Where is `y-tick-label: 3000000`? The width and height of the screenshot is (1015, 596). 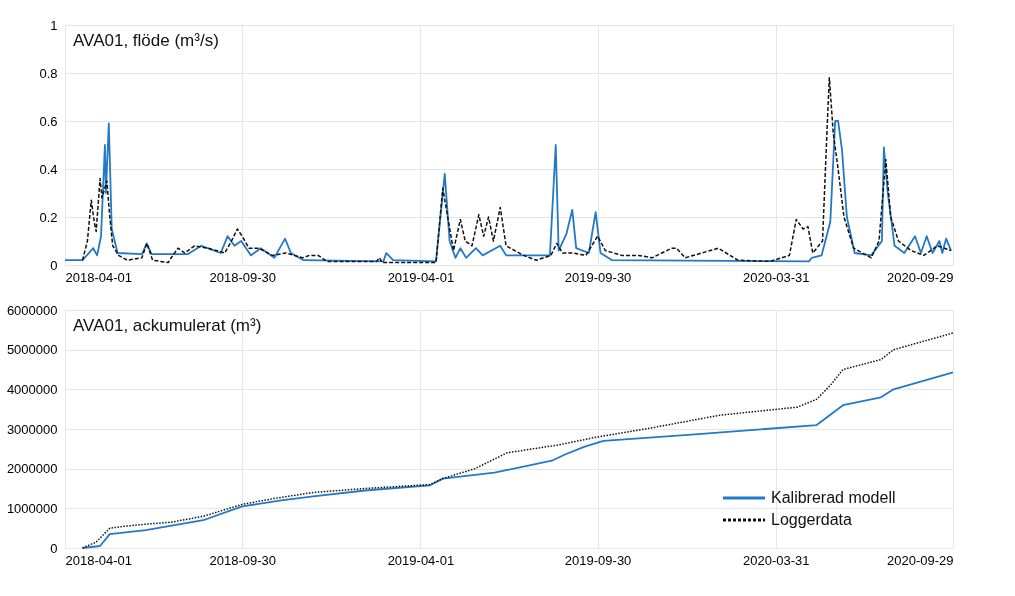
y-tick-label: 3000000 is located at coordinates (32, 429).